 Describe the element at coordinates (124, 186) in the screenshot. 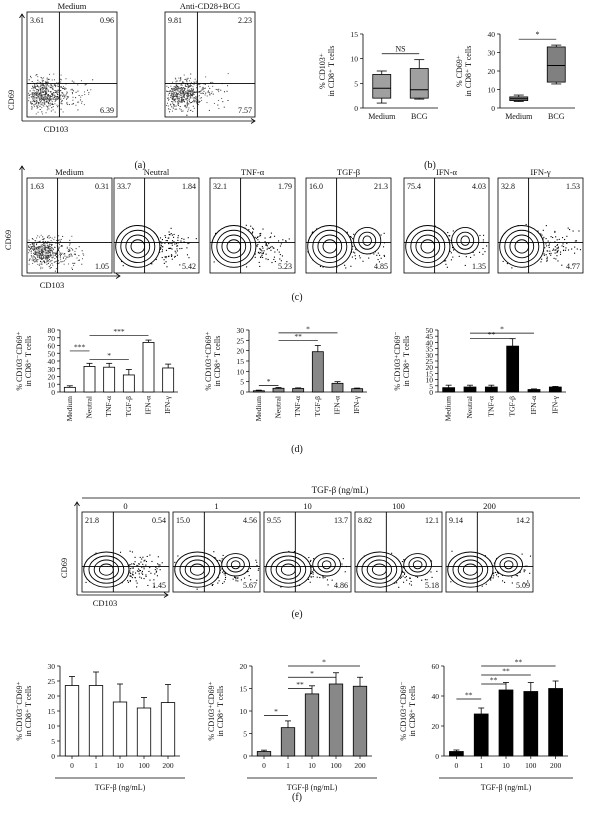

I see `flow-quadrant-ul: 33.7` at that location.